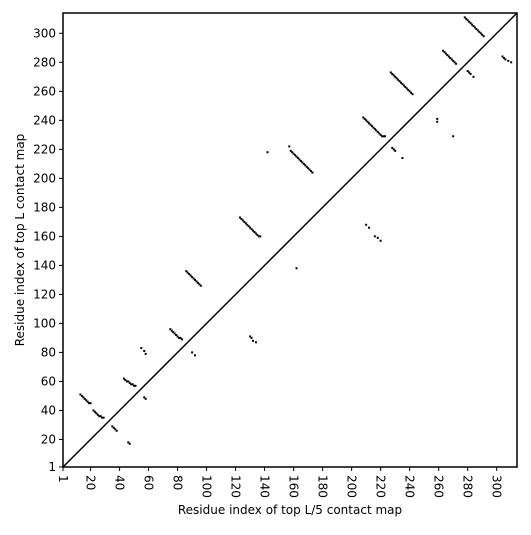 The height and width of the screenshot is (535, 531). What do you see at coordinates (290, 510) in the screenshot?
I see `x-axis-label: Residue index of top L/5 contact map` at bounding box center [290, 510].